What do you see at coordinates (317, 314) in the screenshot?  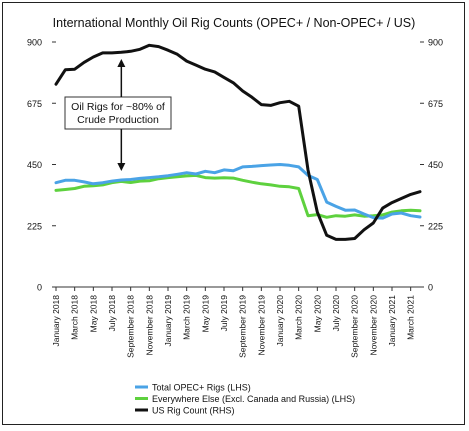 I see `x-axis-tick-label: May 2020` at bounding box center [317, 314].